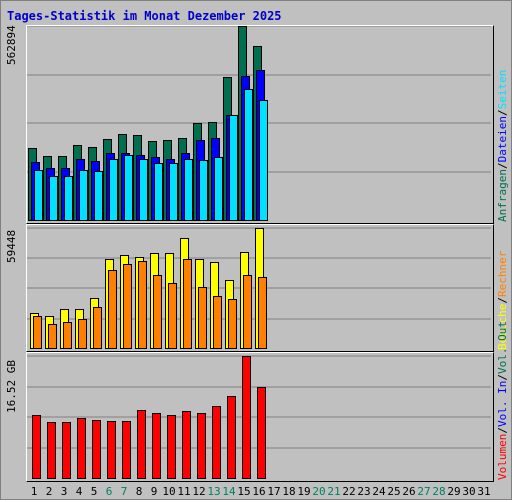 The height and width of the screenshot is (502, 512). What do you see at coordinates (408, 491) in the screenshot?
I see `x-tick-label: 26` at bounding box center [408, 491].